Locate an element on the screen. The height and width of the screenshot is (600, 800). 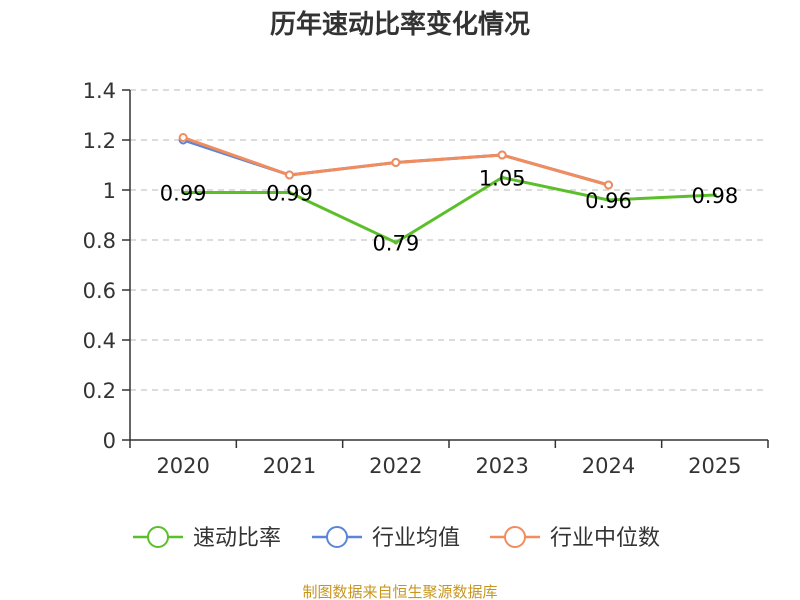
legend: 速动比率 行业均值 行业中位数 is located at coordinates (396, 538).